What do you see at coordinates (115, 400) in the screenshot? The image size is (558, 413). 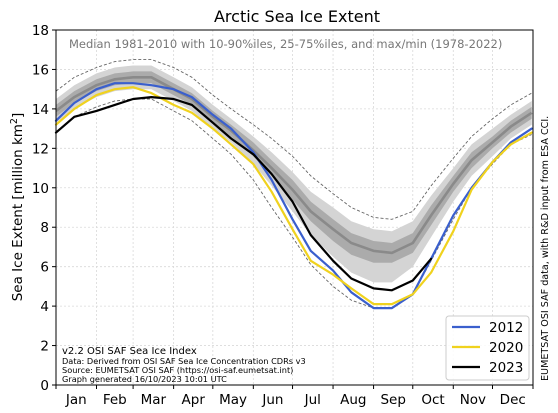 I see `month-label: Feb` at bounding box center [115, 400].